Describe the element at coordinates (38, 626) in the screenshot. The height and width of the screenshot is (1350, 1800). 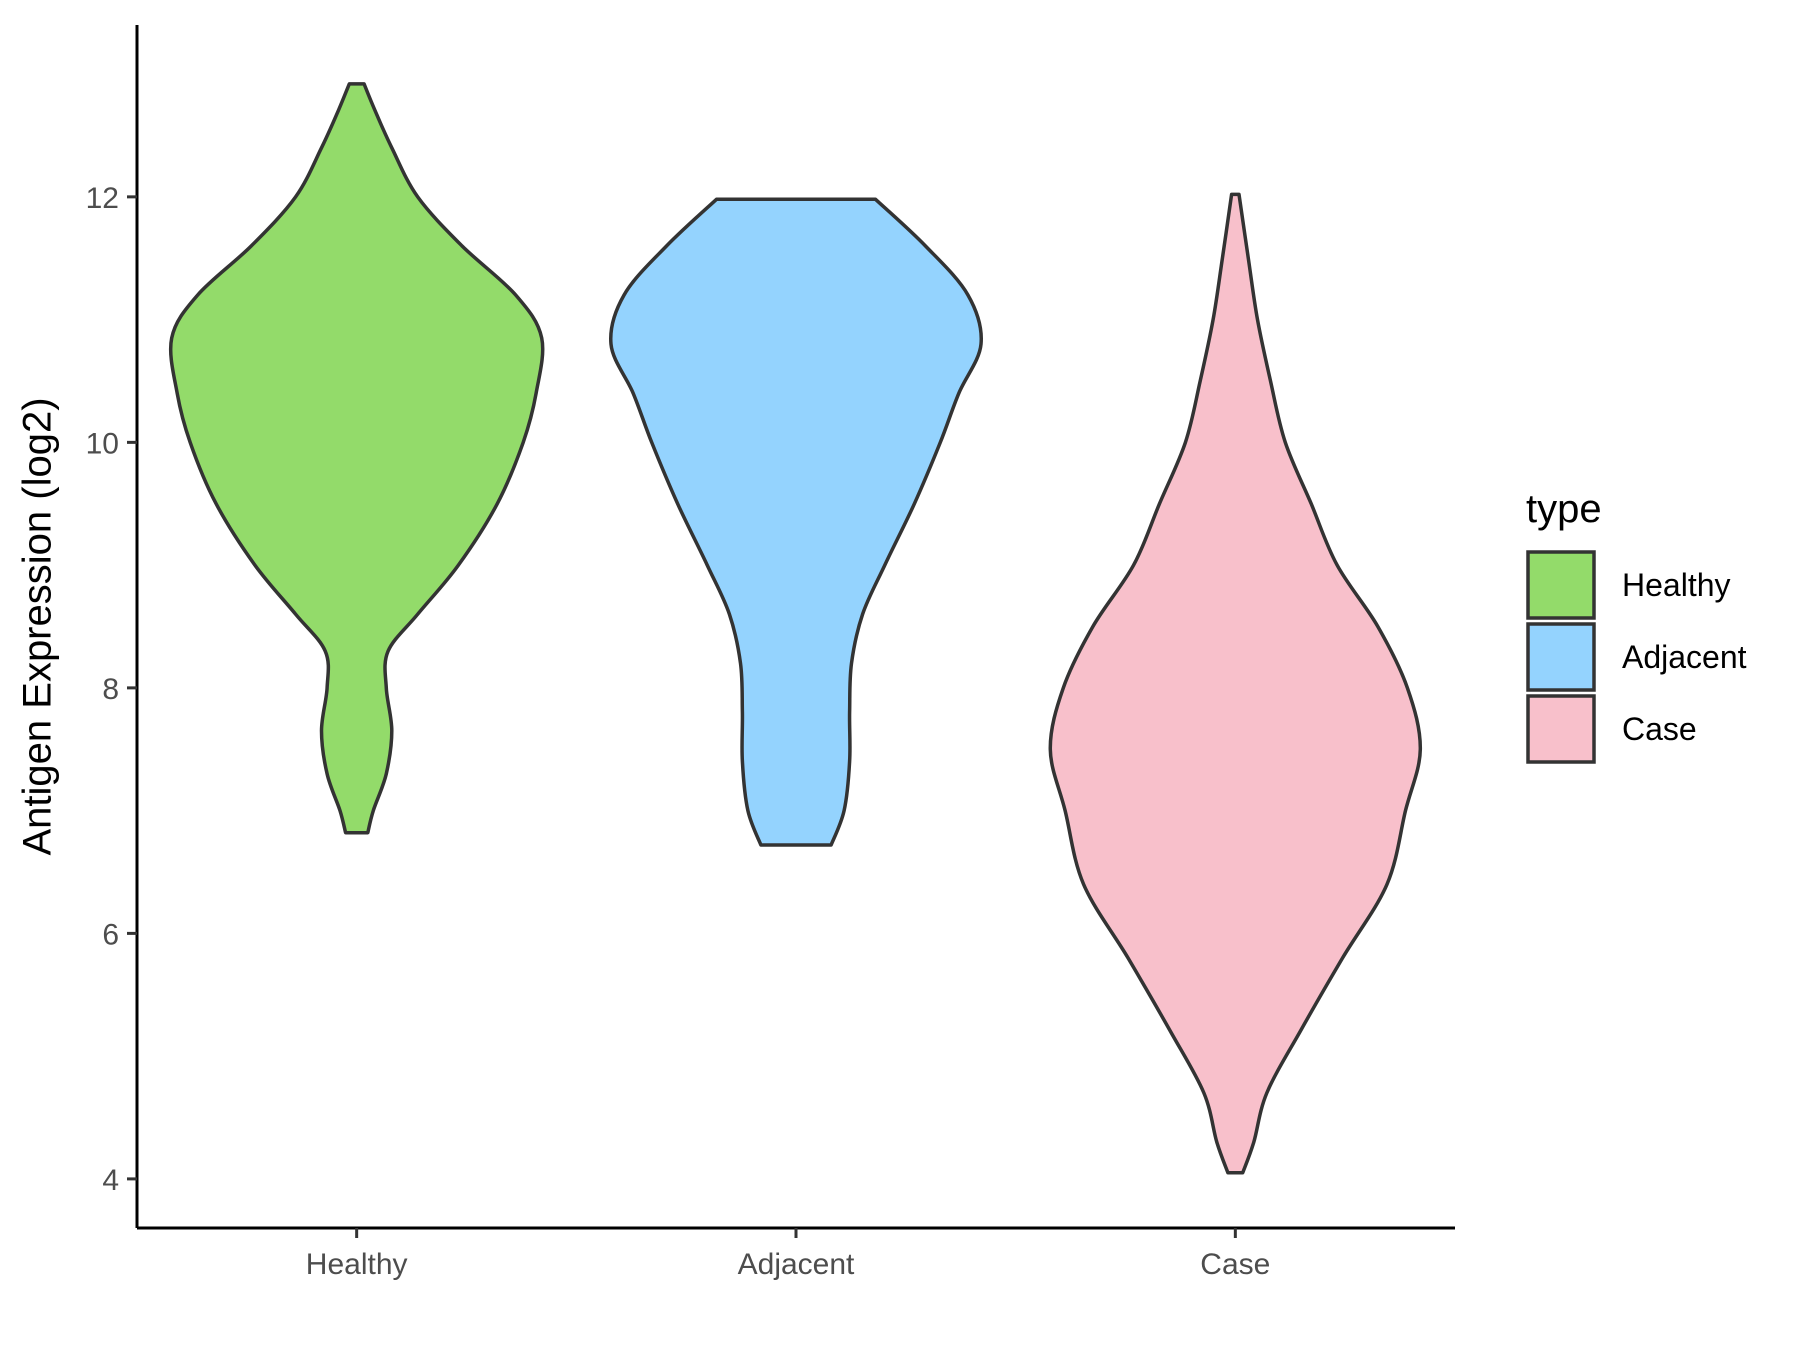
I see `y-axis-title: Antigen Expression (log2)` at that location.